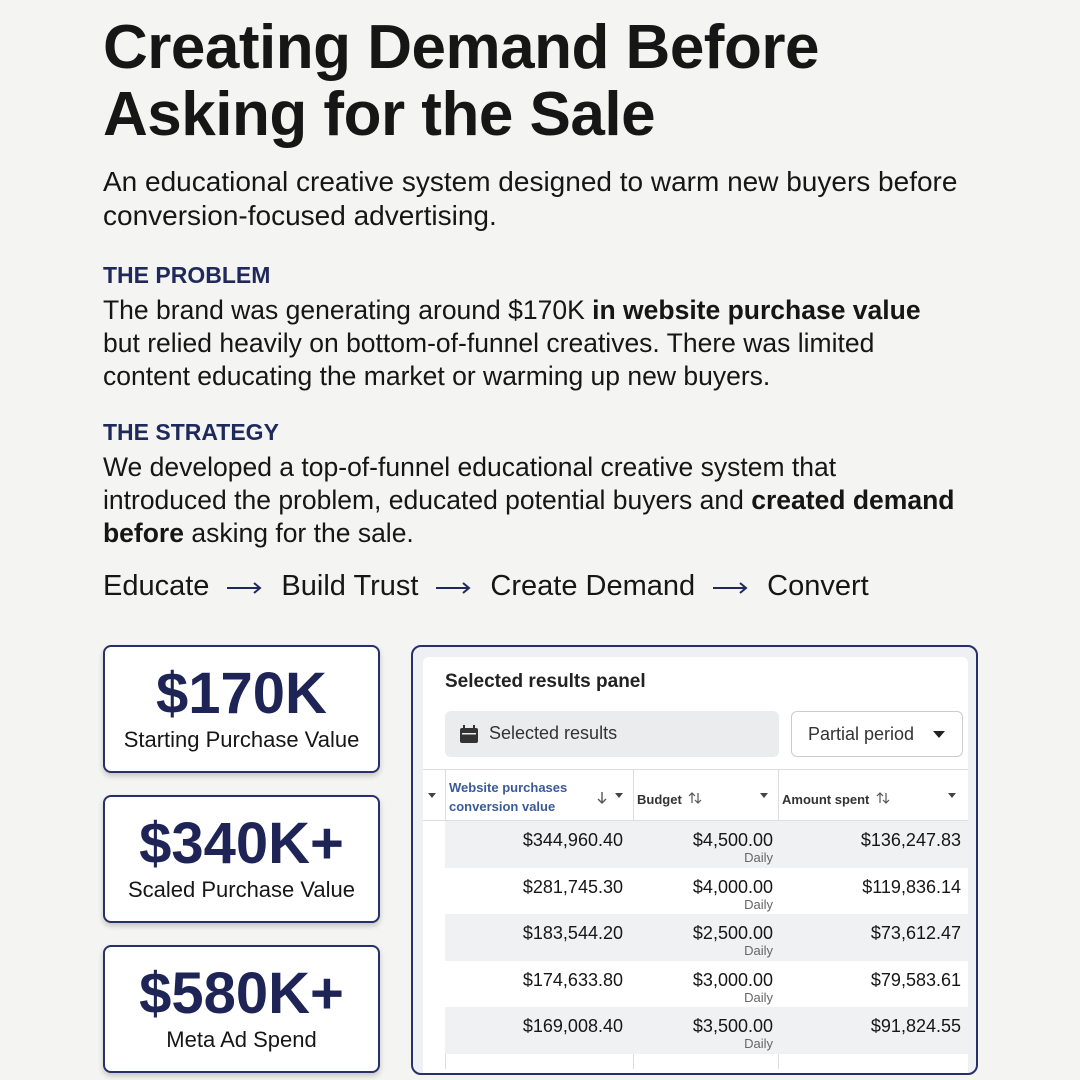 This screenshot has height=1080, width=1080. I want to click on cell-spent: $91,824.55, so click(915, 1026).